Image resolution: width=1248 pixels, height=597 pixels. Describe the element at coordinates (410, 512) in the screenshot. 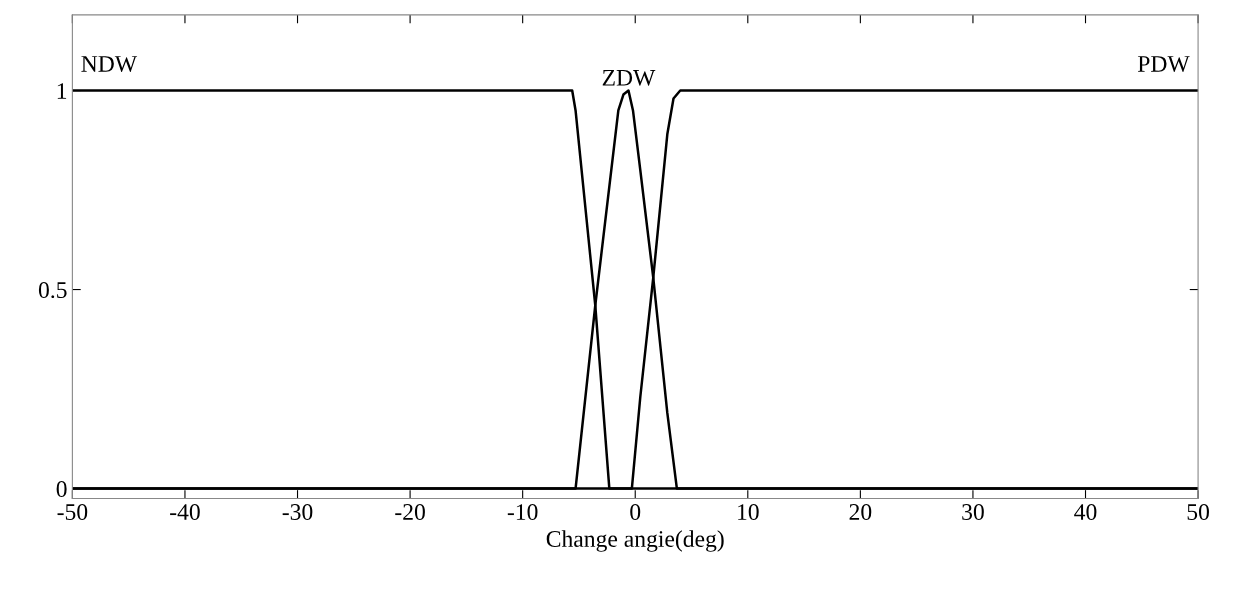

I see `x-tick-label: -20` at that location.